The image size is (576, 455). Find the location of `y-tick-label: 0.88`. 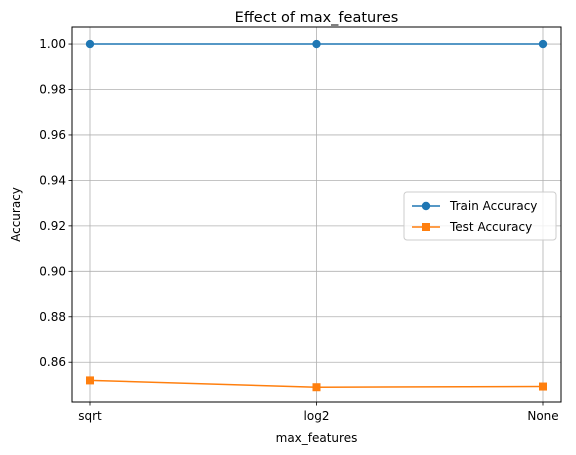

y-tick-label: 0.88 is located at coordinates (52, 317).